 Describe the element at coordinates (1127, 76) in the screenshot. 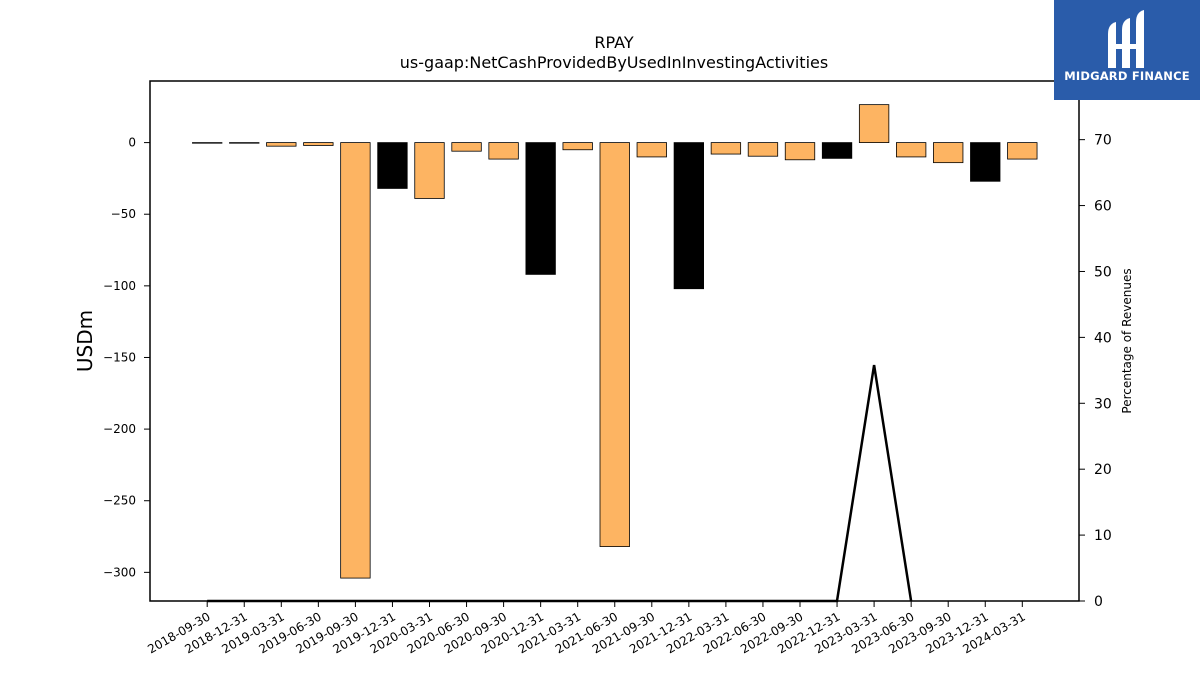

I see `logo-text: MIDGARD FINANCE` at that location.